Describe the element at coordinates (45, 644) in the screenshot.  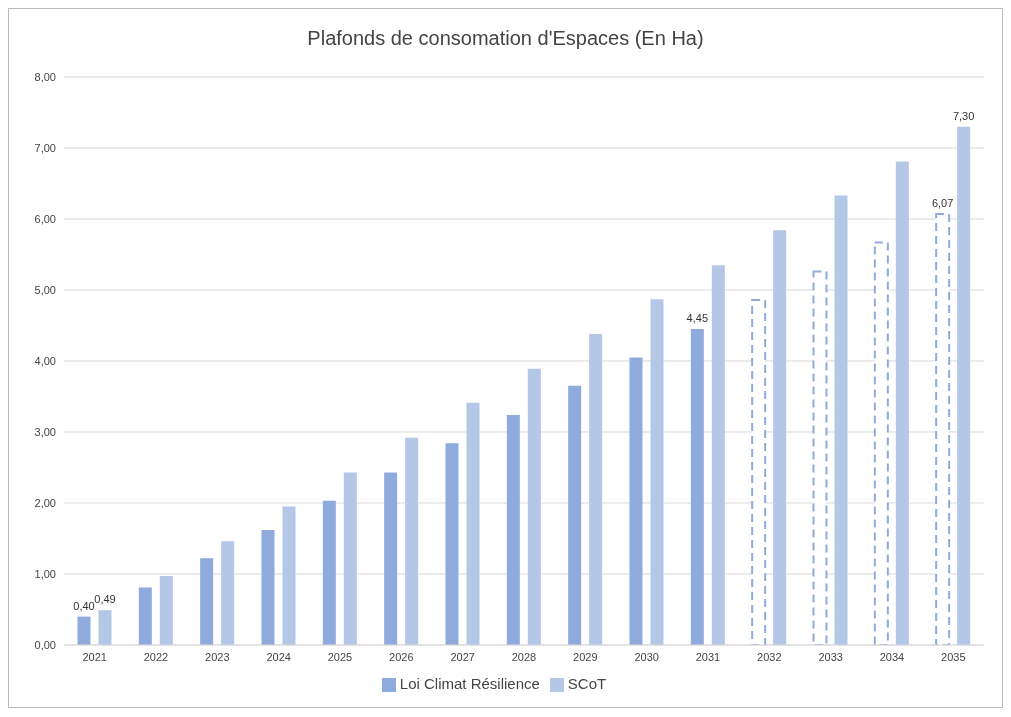
I see `y-tick-label: 0,00` at that location.